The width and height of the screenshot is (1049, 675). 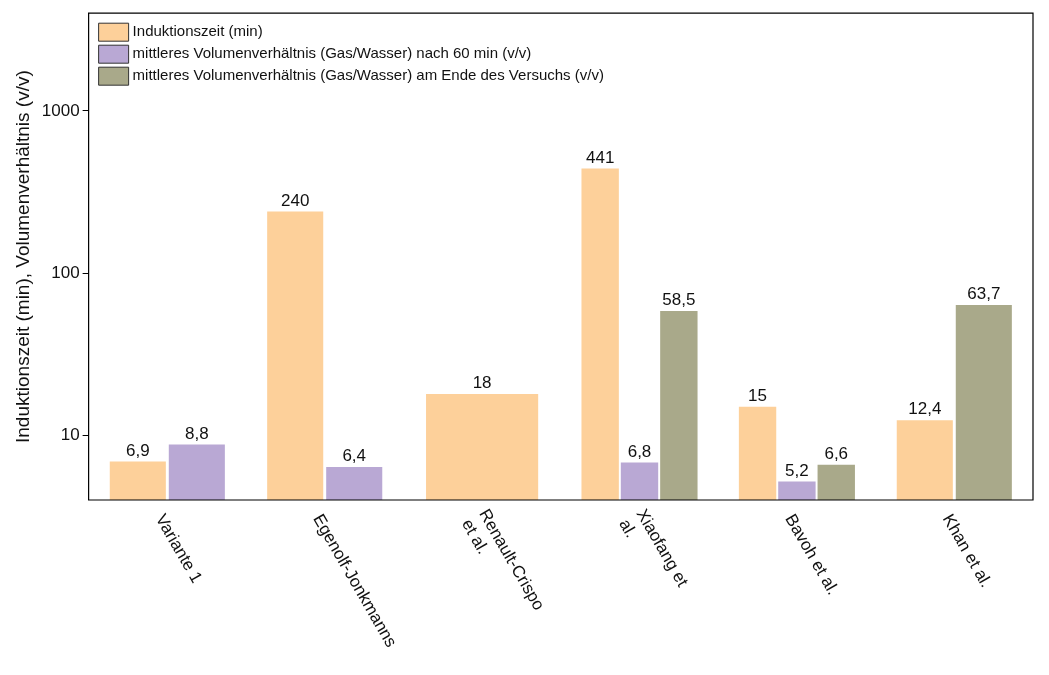 I want to click on y-tick-label: 10, so click(x=70, y=435).